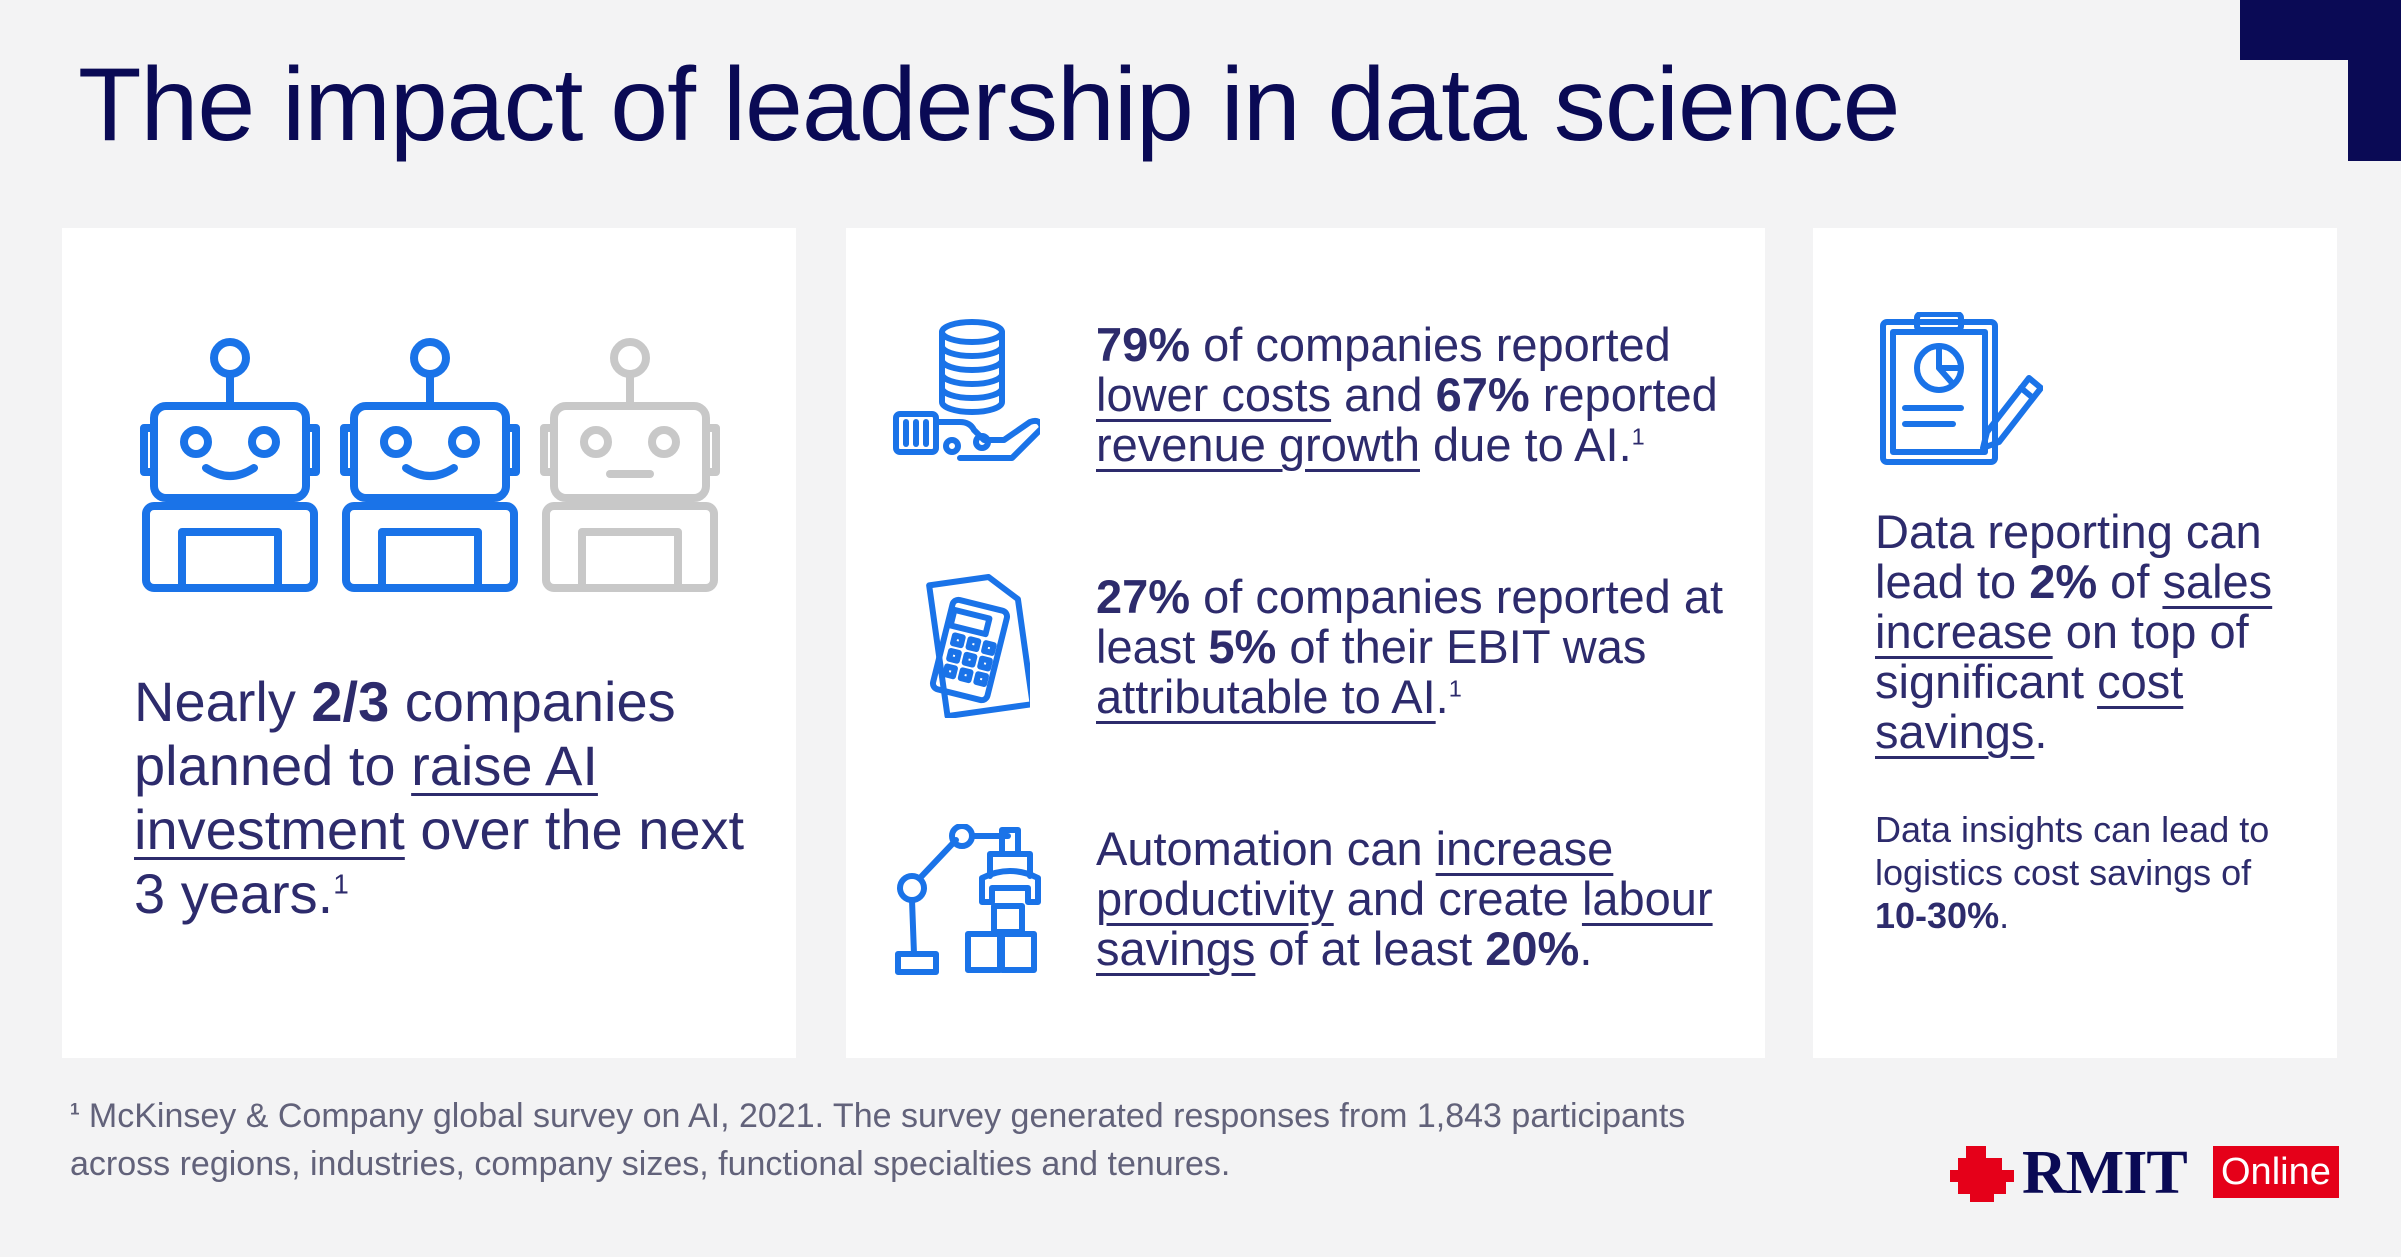 This screenshot has width=2401, height=1257. I want to click on calculator-document-icon, so click(978, 646).